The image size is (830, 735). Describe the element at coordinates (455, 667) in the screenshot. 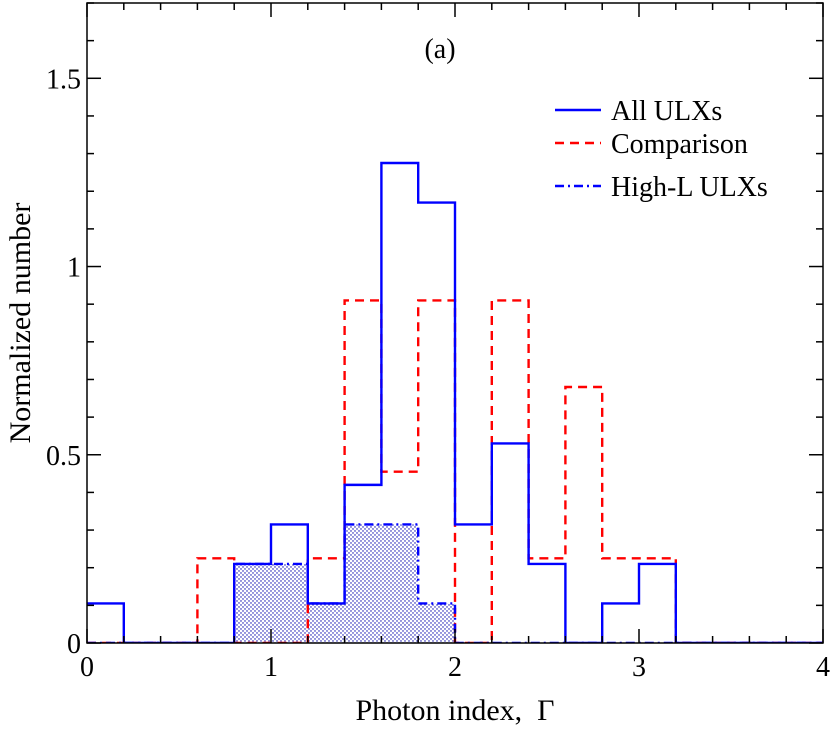

I see `x-tick-label: 2` at that location.